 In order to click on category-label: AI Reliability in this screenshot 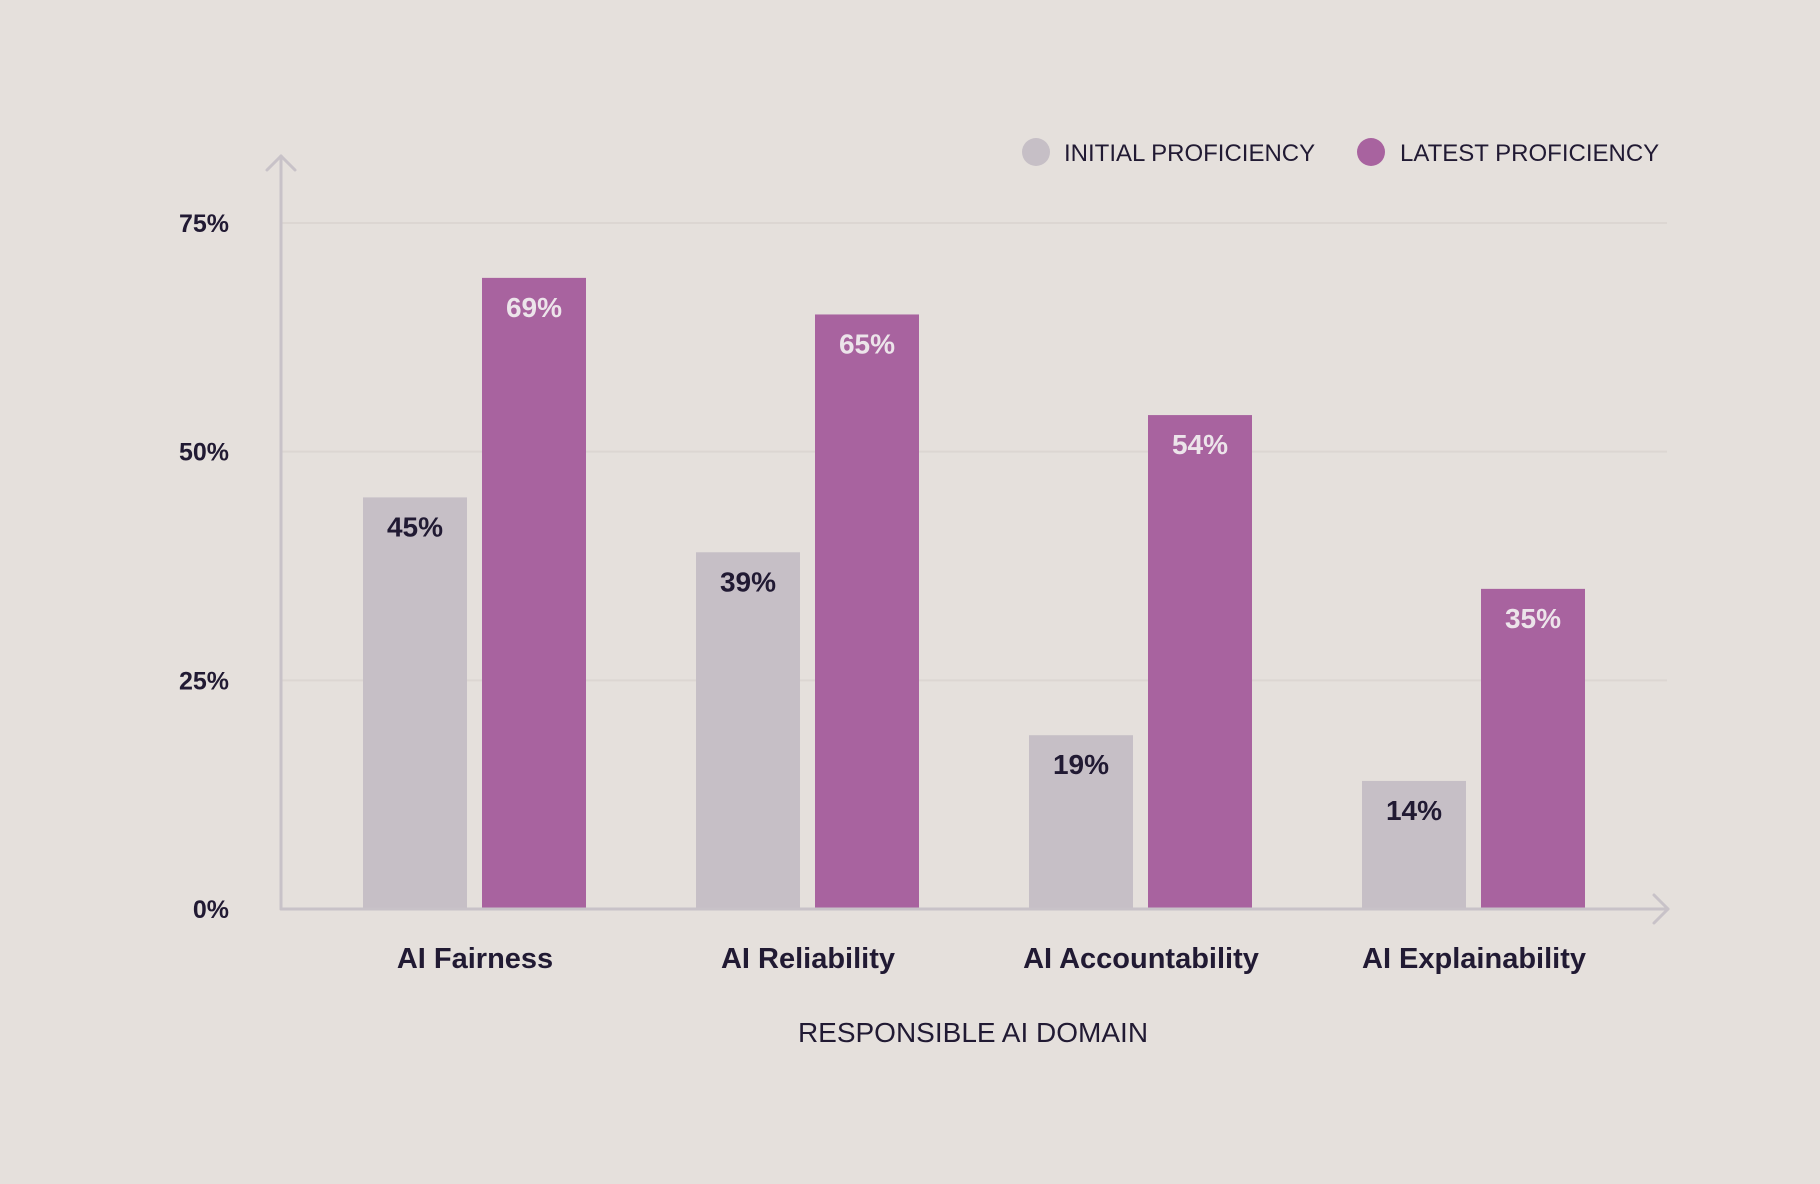, I will do `click(808, 959)`.